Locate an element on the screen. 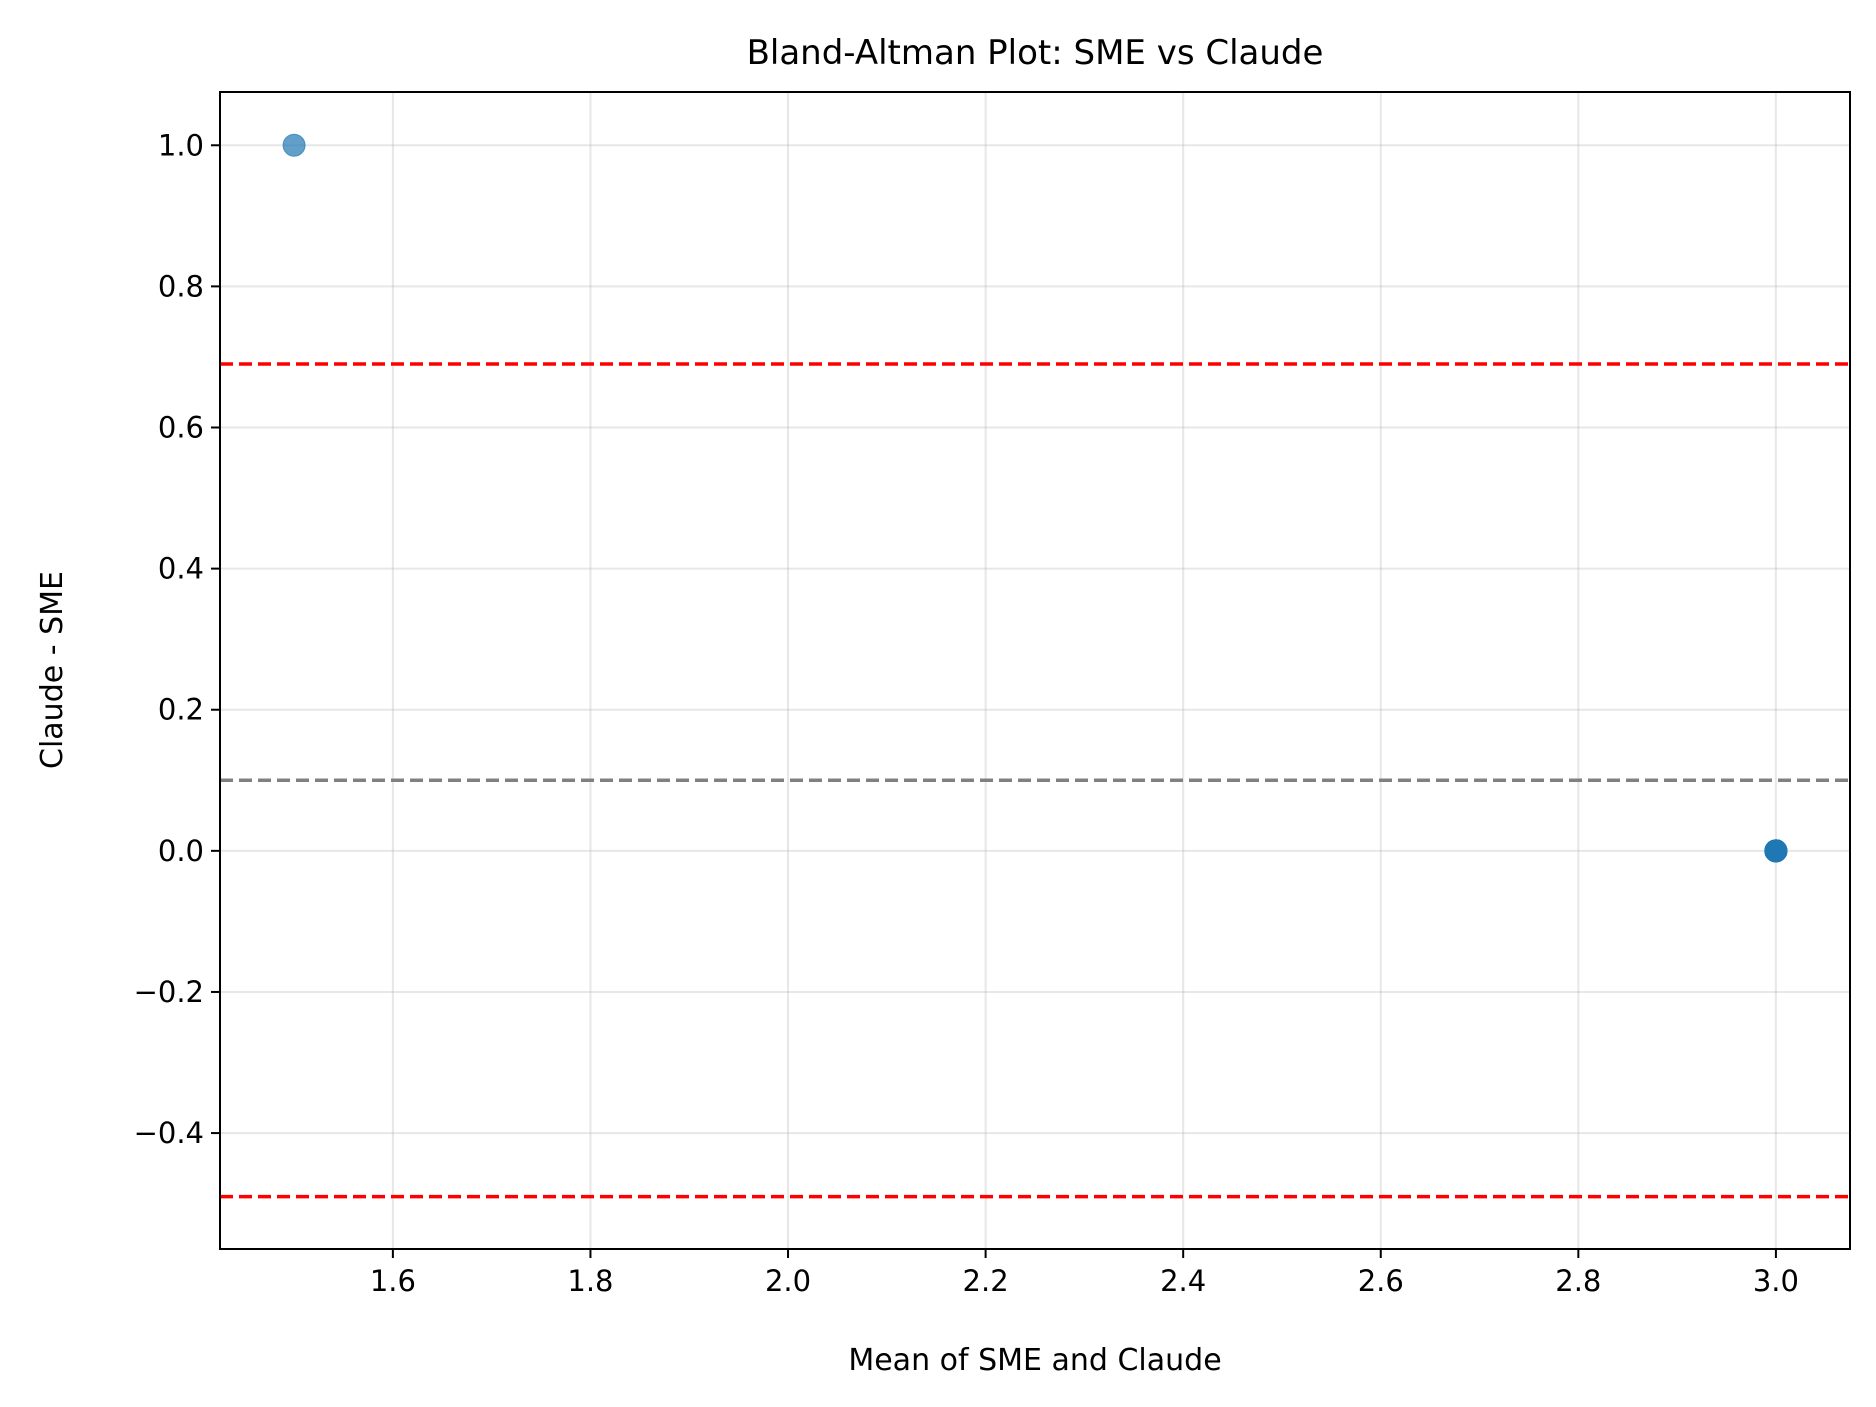 The width and height of the screenshot is (1876, 1407). x-tick-label: 3.0 is located at coordinates (1776, 1281).